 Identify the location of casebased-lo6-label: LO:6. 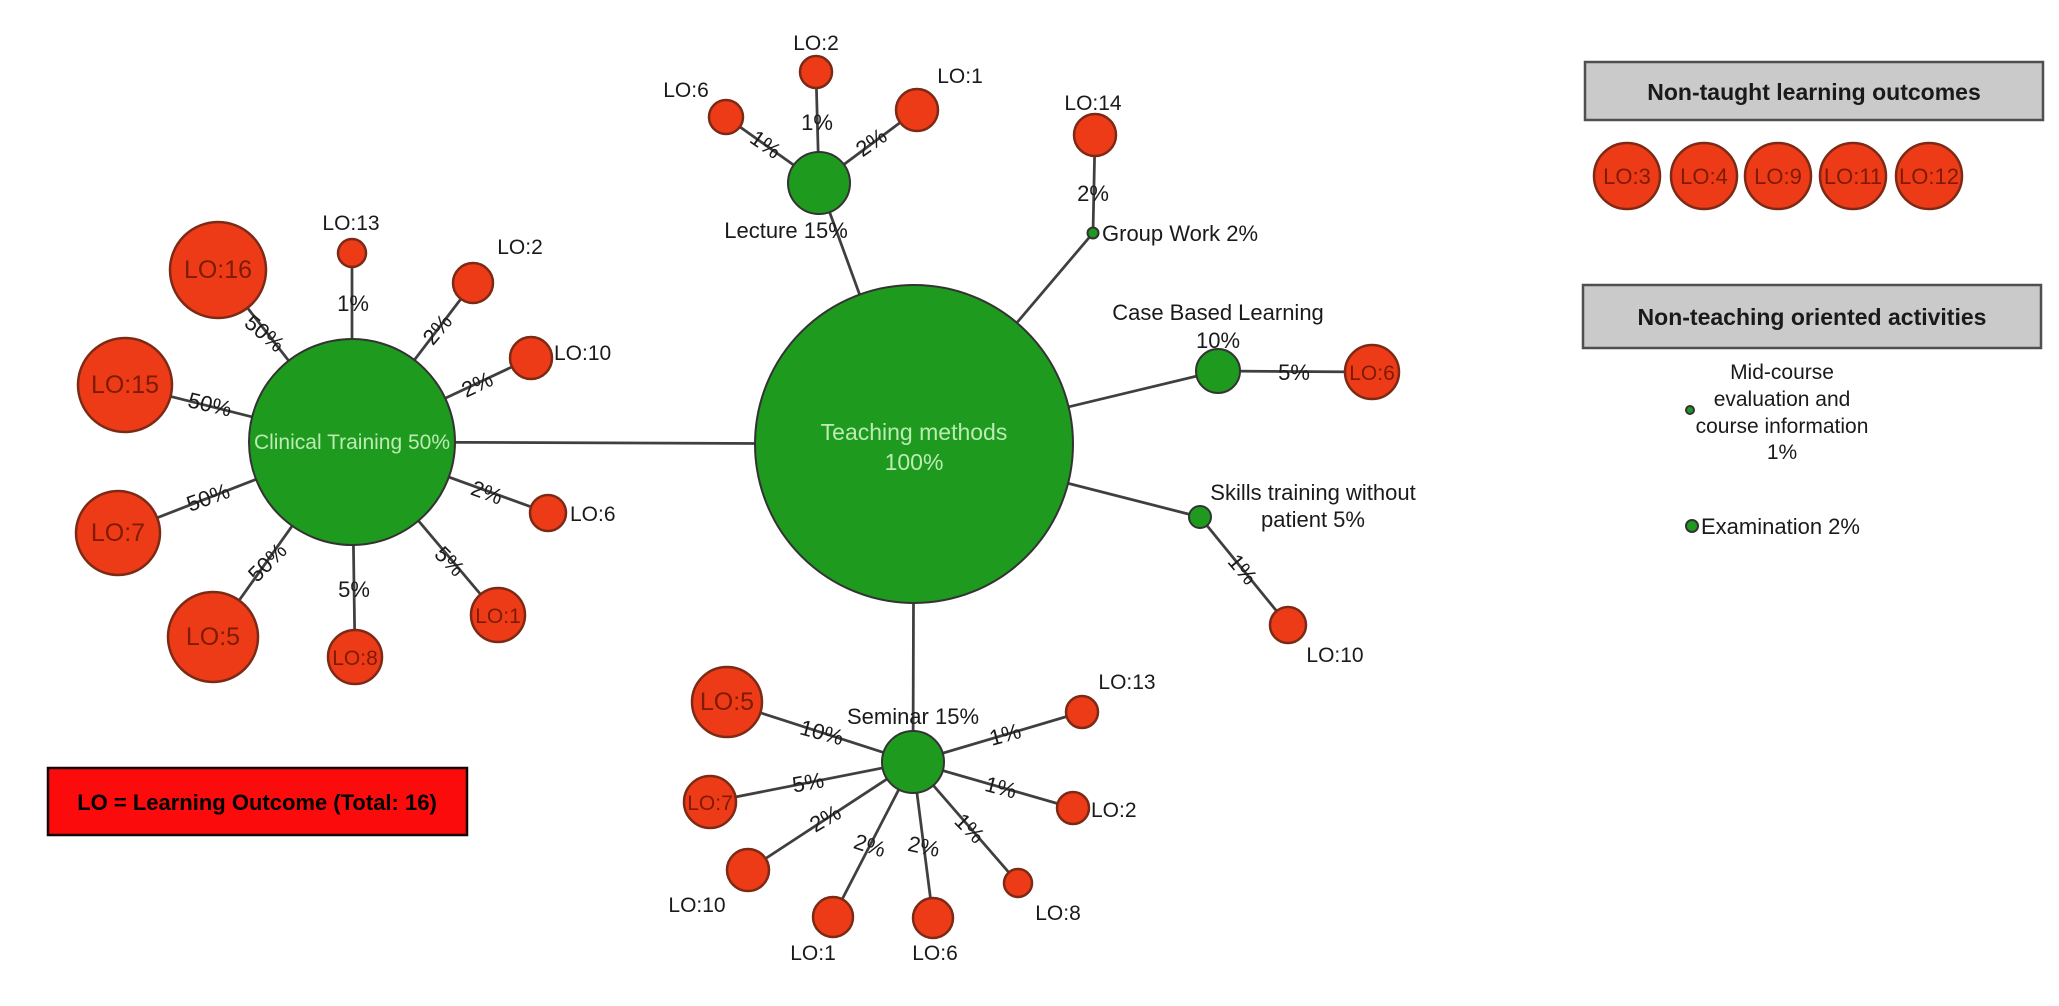
(1372, 373).